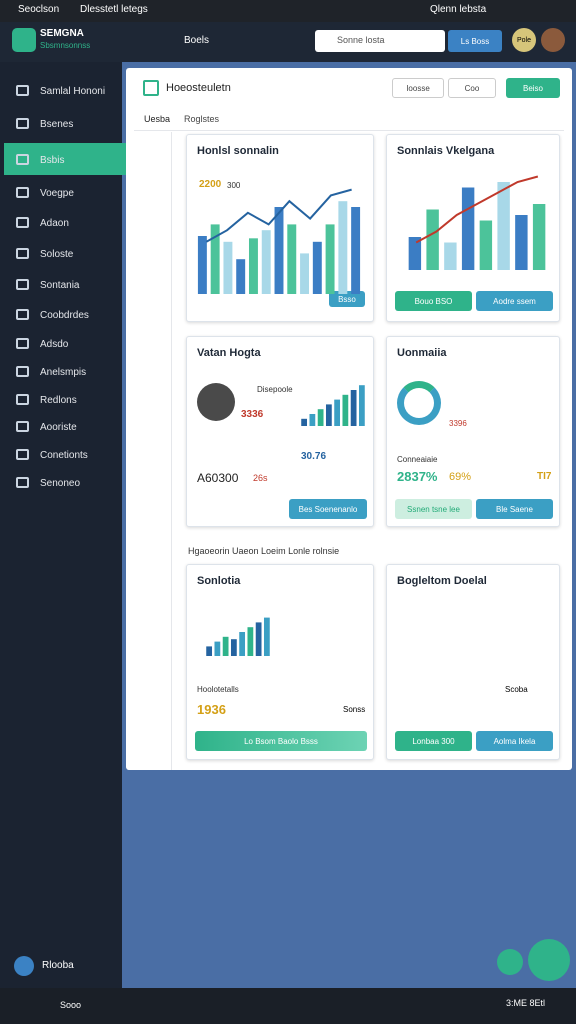 The height and width of the screenshot is (1024, 576). Describe the element at coordinates (417, 476) in the screenshot. I see `card-pct: 2837%` at that location.